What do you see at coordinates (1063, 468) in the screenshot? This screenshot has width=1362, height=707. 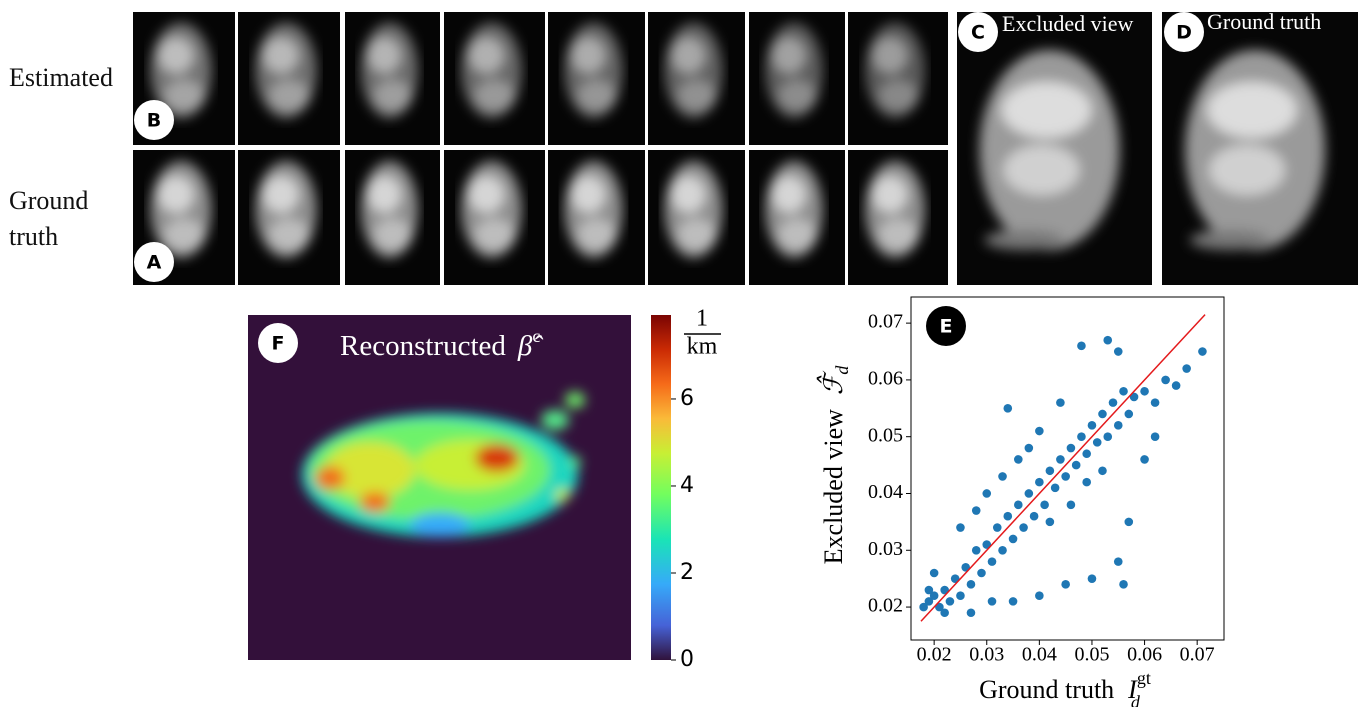 I see `reference-line` at bounding box center [1063, 468].